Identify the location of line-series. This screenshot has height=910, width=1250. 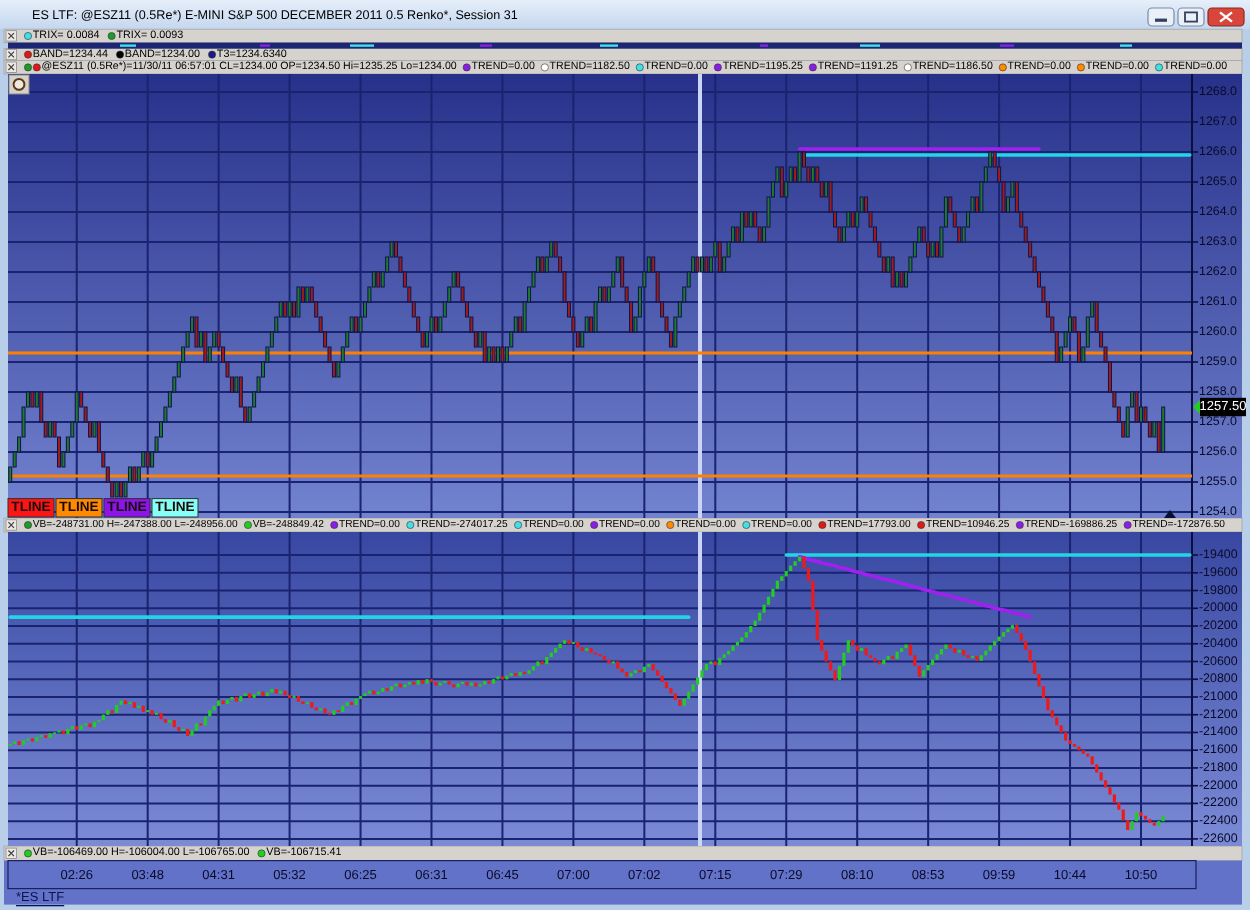
(914, 587).